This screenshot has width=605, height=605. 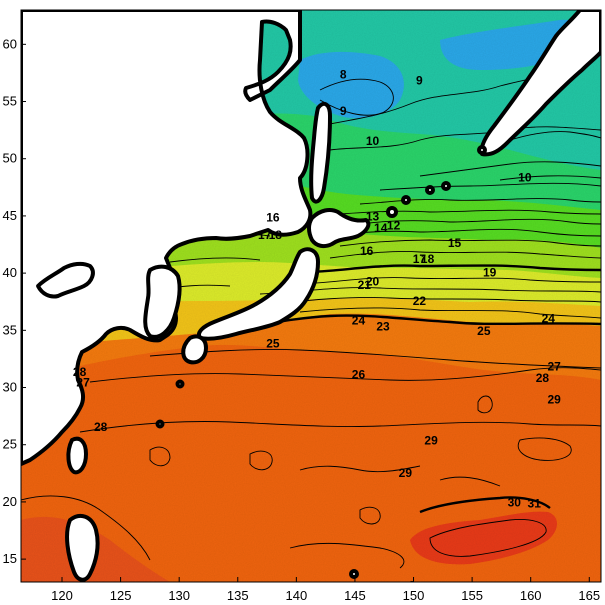 What do you see at coordinates (65, 280) in the screenshot?
I see `liaodong-peninsula` at bounding box center [65, 280].